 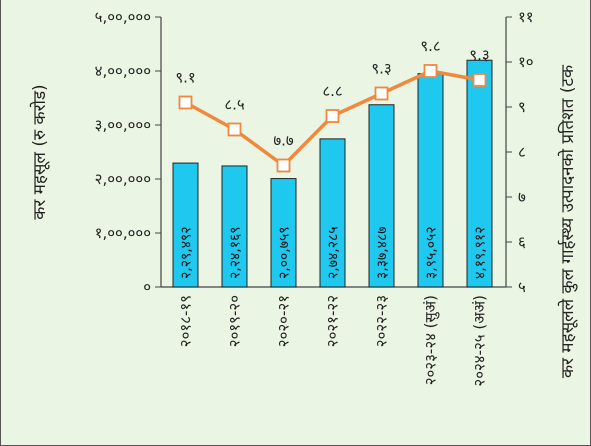 What do you see at coordinates (432, 252) in the screenshot?
I see `bar-value-label: ३,९५,०५२` at bounding box center [432, 252].